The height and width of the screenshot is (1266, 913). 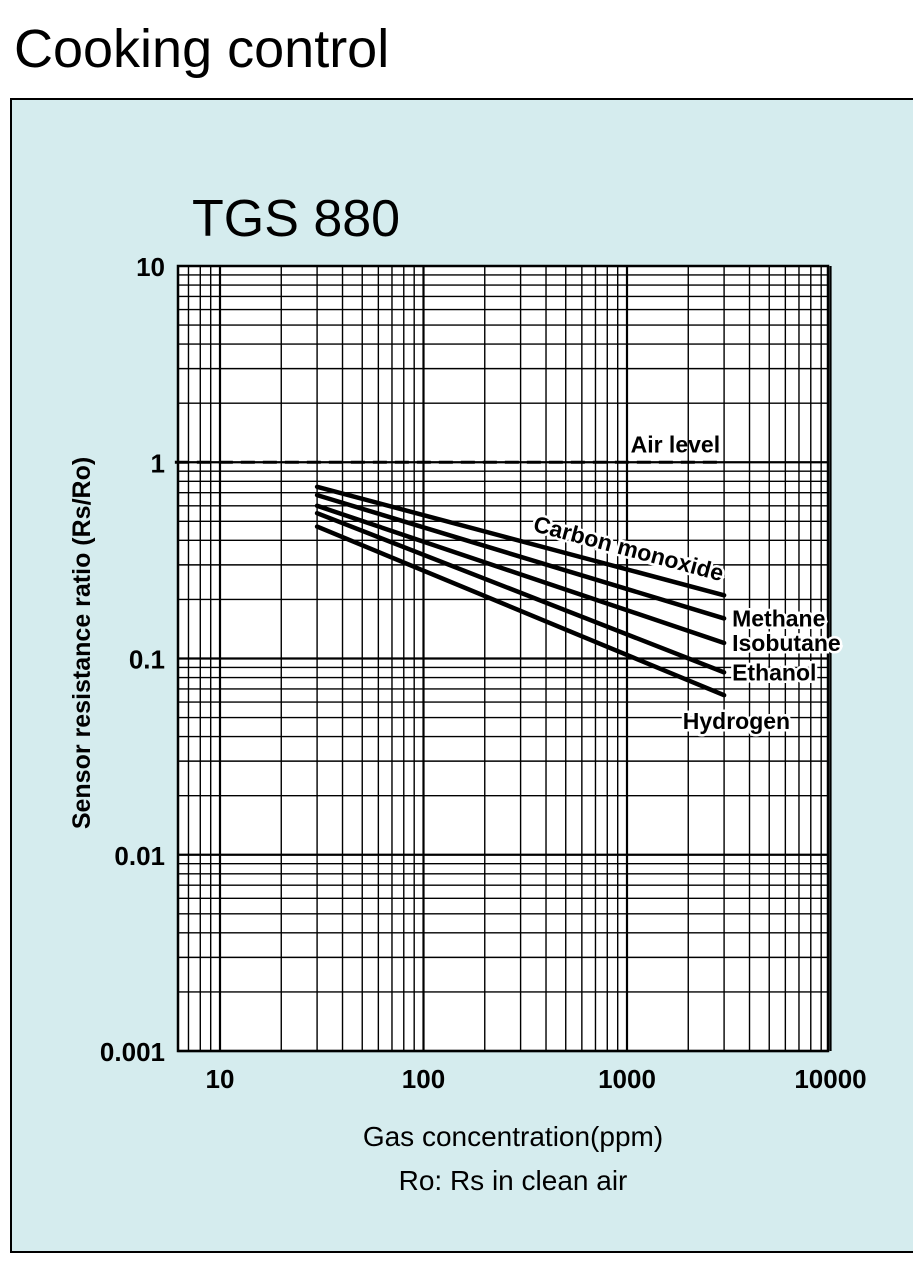 I want to click on slide-title: Cooking control, so click(x=202, y=49).